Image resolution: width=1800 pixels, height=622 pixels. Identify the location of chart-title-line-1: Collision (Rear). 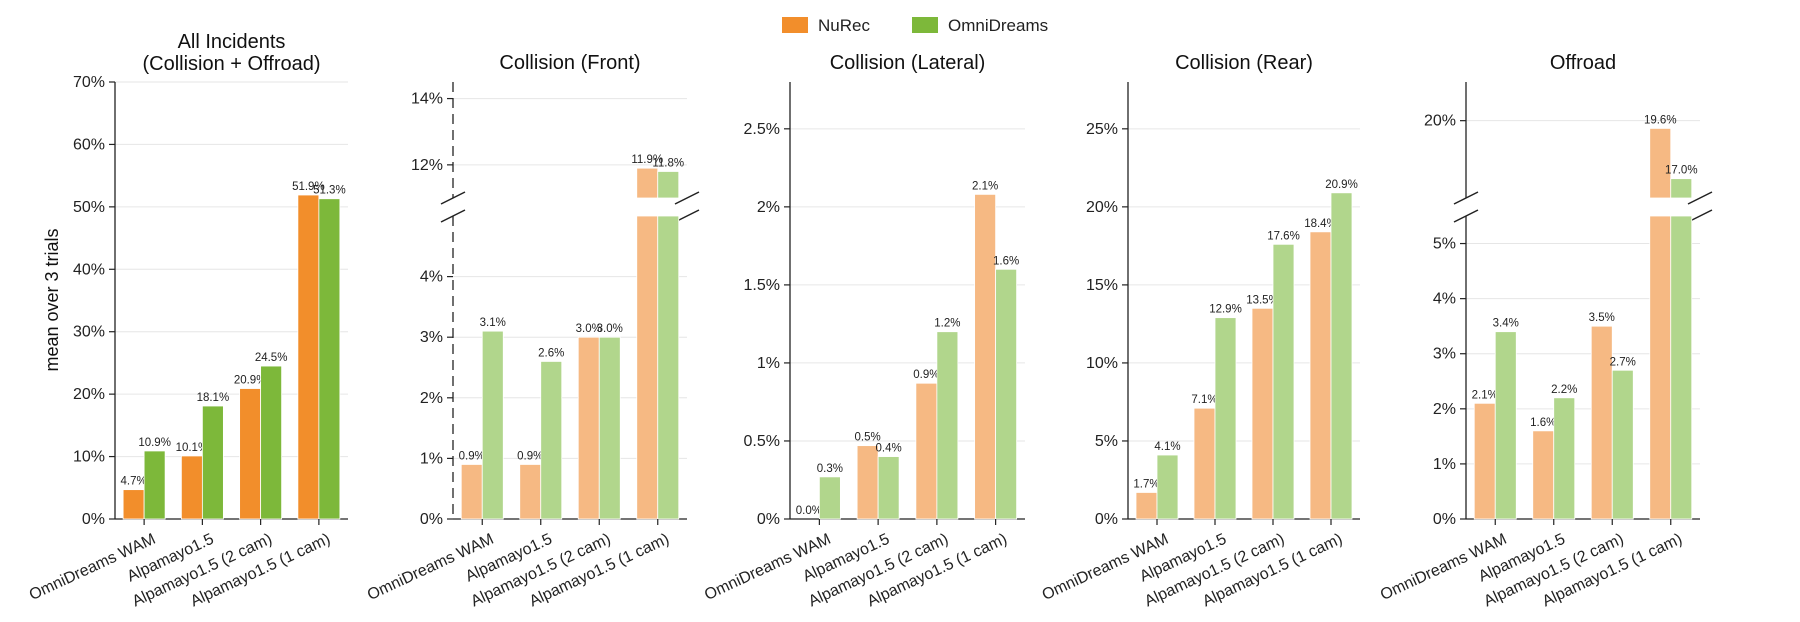
(1244, 63).